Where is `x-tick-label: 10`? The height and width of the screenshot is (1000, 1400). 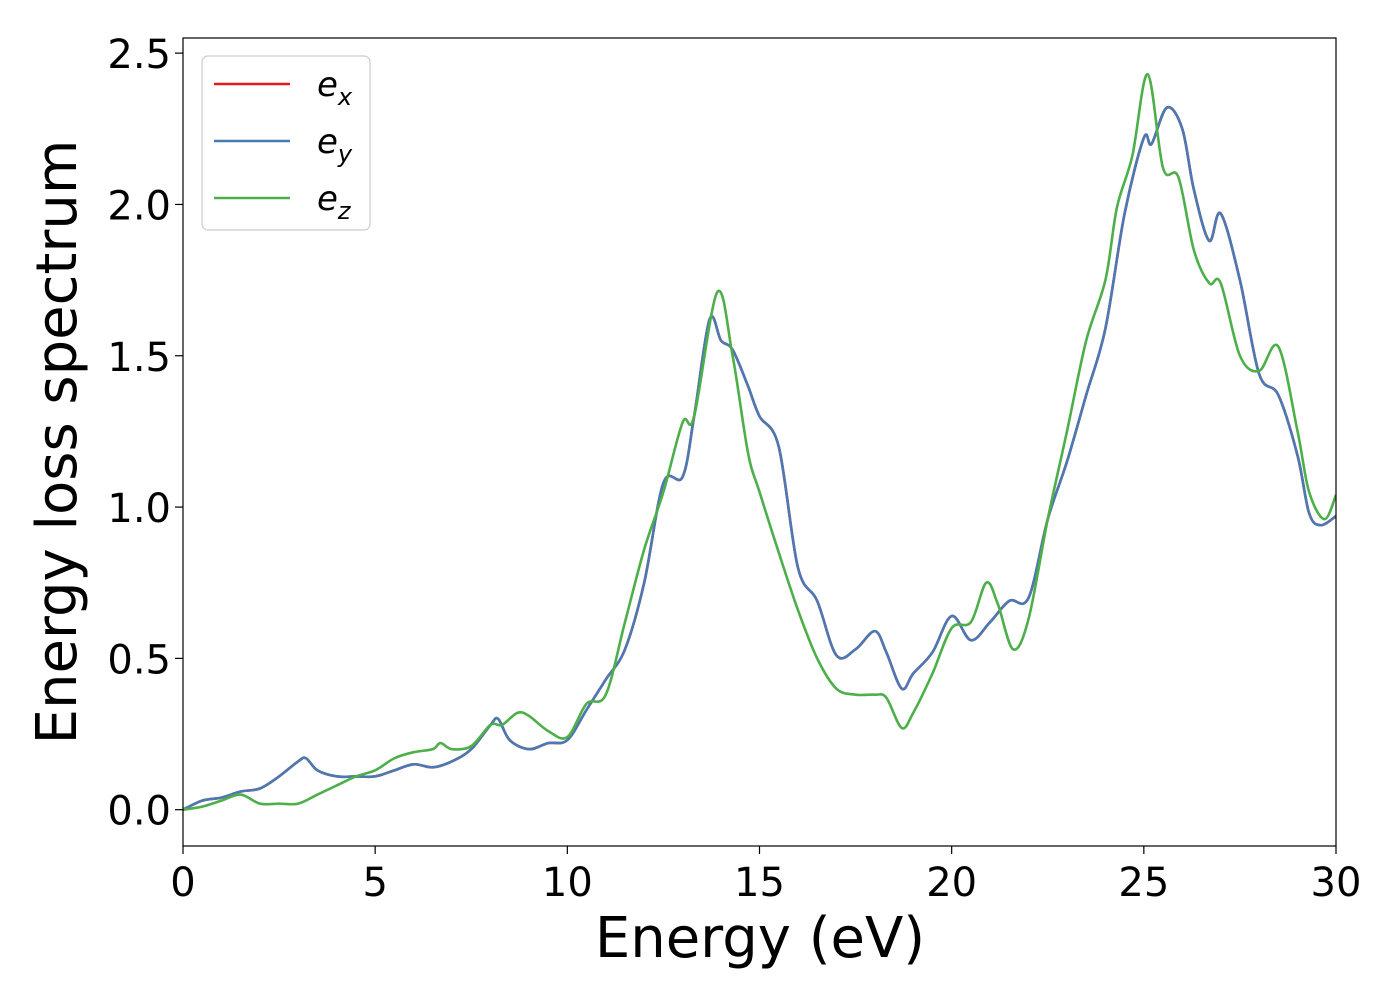
x-tick-label: 10 is located at coordinates (567, 883).